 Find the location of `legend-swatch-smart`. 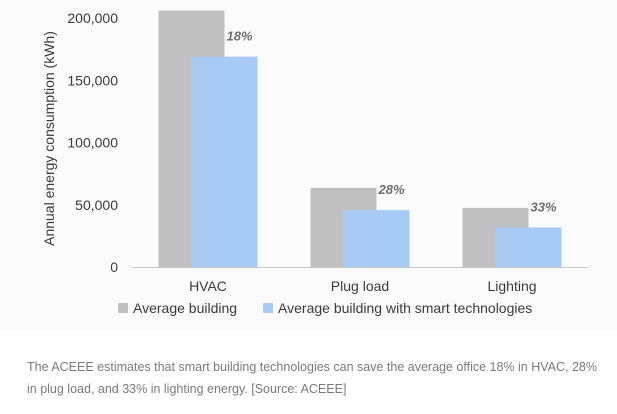

legend-swatch-smart is located at coordinates (268, 308).